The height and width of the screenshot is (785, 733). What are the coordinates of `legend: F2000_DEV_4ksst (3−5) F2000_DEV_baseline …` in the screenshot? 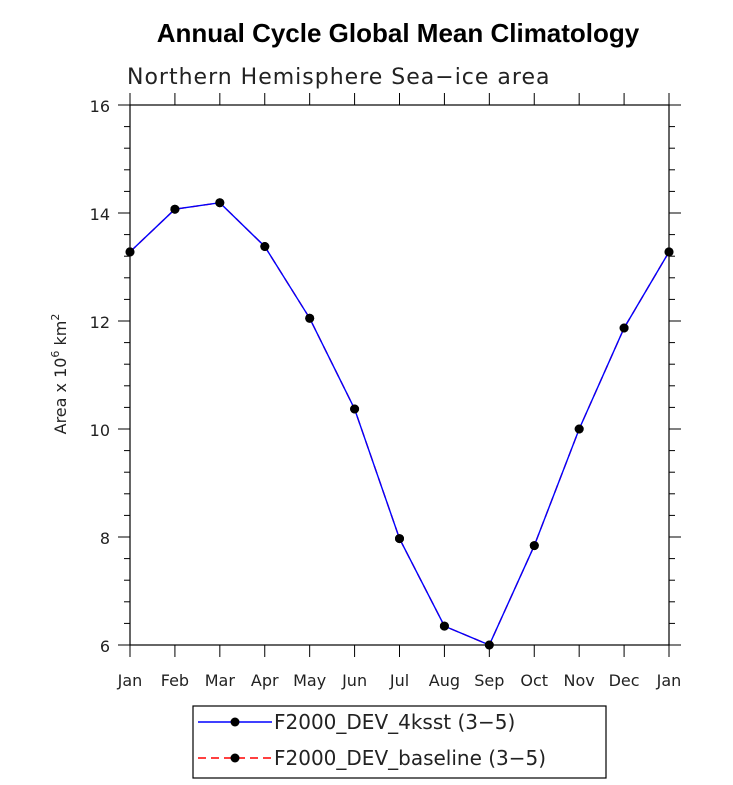 It's located at (399, 742).